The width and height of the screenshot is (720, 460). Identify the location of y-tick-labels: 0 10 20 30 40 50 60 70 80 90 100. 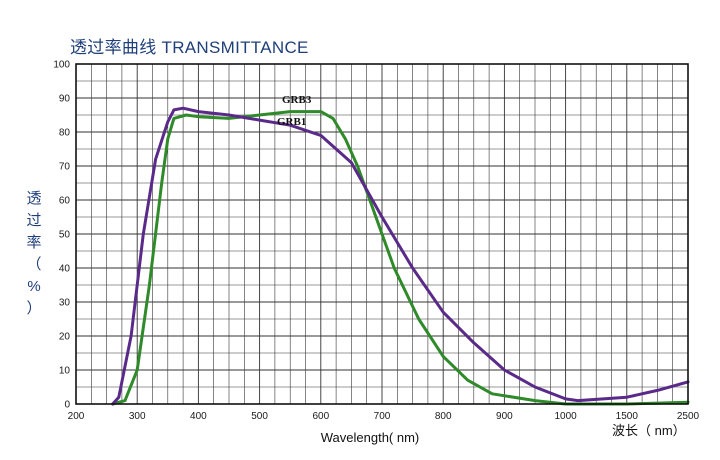
(61, 235).